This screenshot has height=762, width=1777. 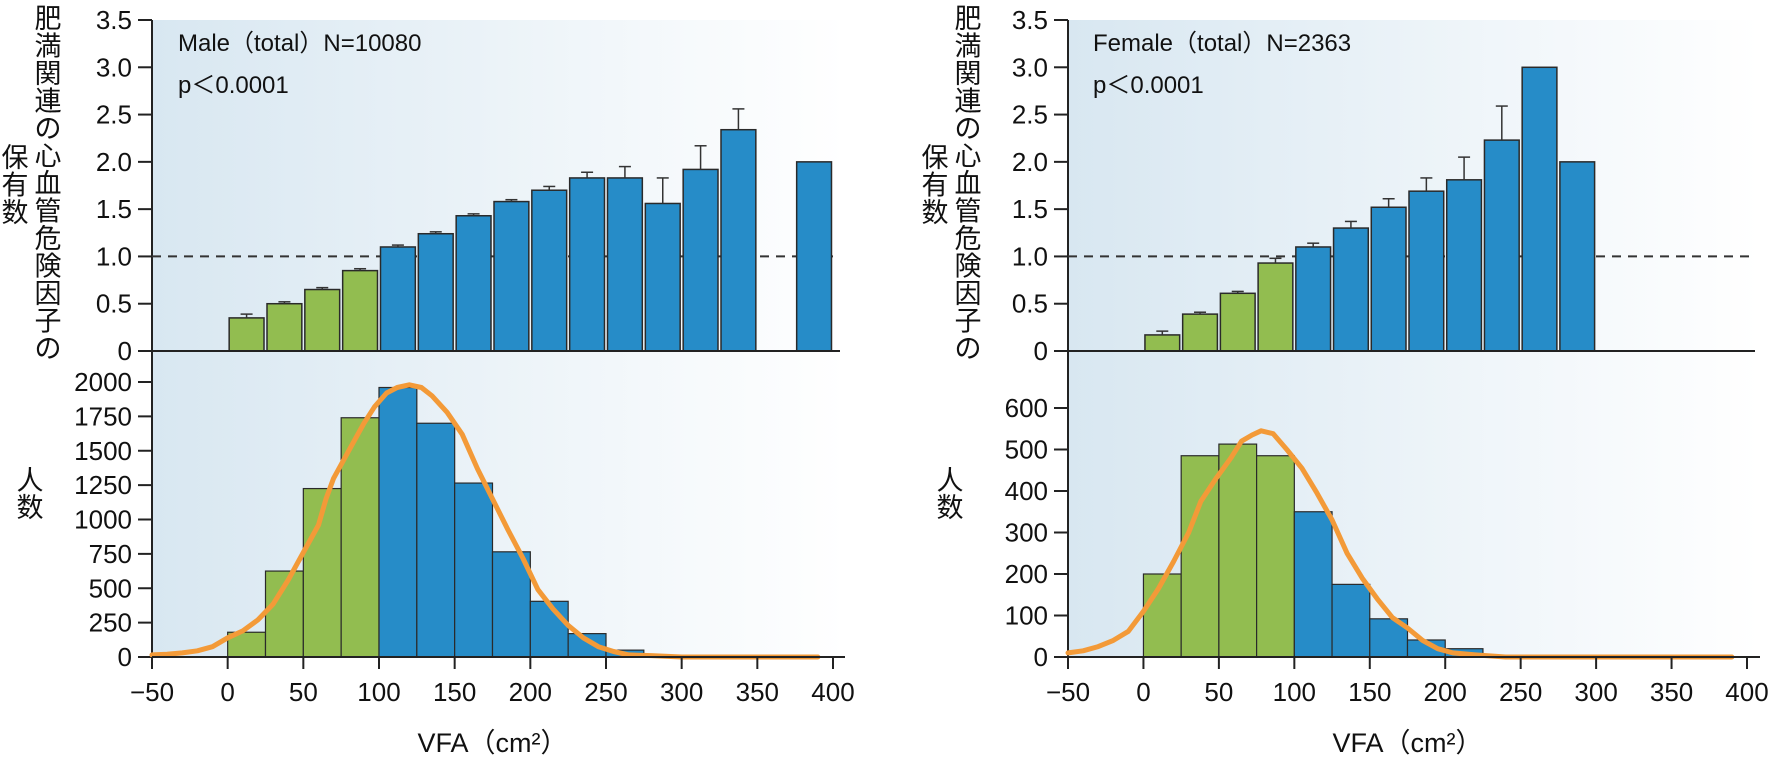 I want to click on x-tick-label: 150, so click(x=454, y=692).